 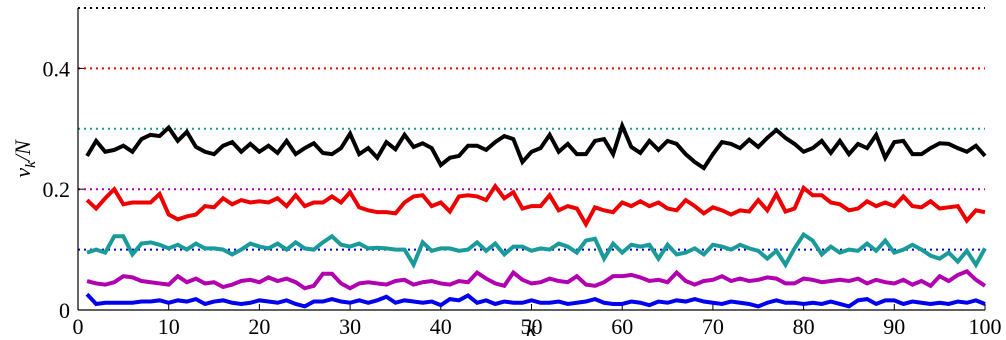 What do you see at coordinates (57, 189) in the screenshot?
I see `y-tick-label: 0.2` at bounding box center [57, 189].